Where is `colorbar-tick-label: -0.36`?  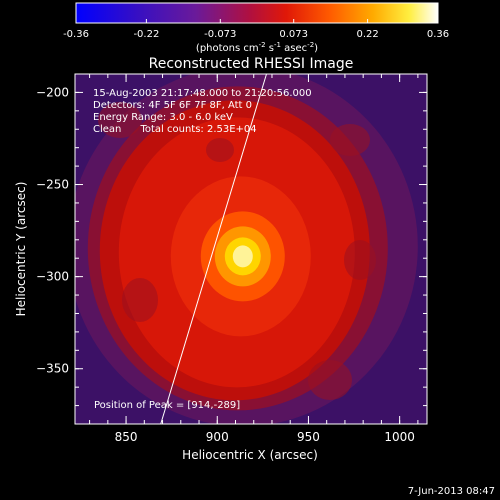 colorbar-tick-label: -0.36 is located at coordinates (76, 34).